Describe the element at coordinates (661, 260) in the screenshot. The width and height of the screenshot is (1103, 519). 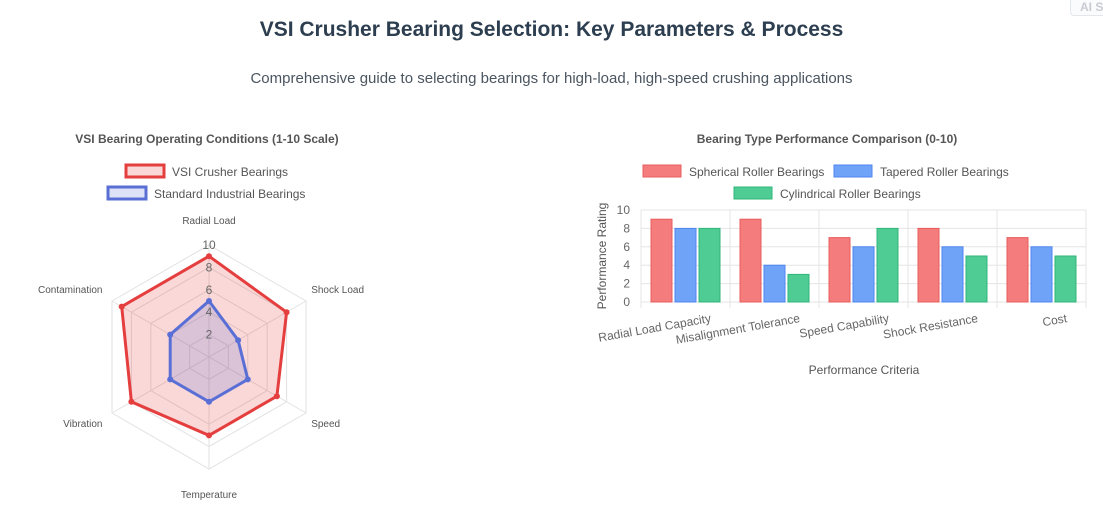
I see `bar-spherical-roller-bearings-radial-load-capacity` at that location.